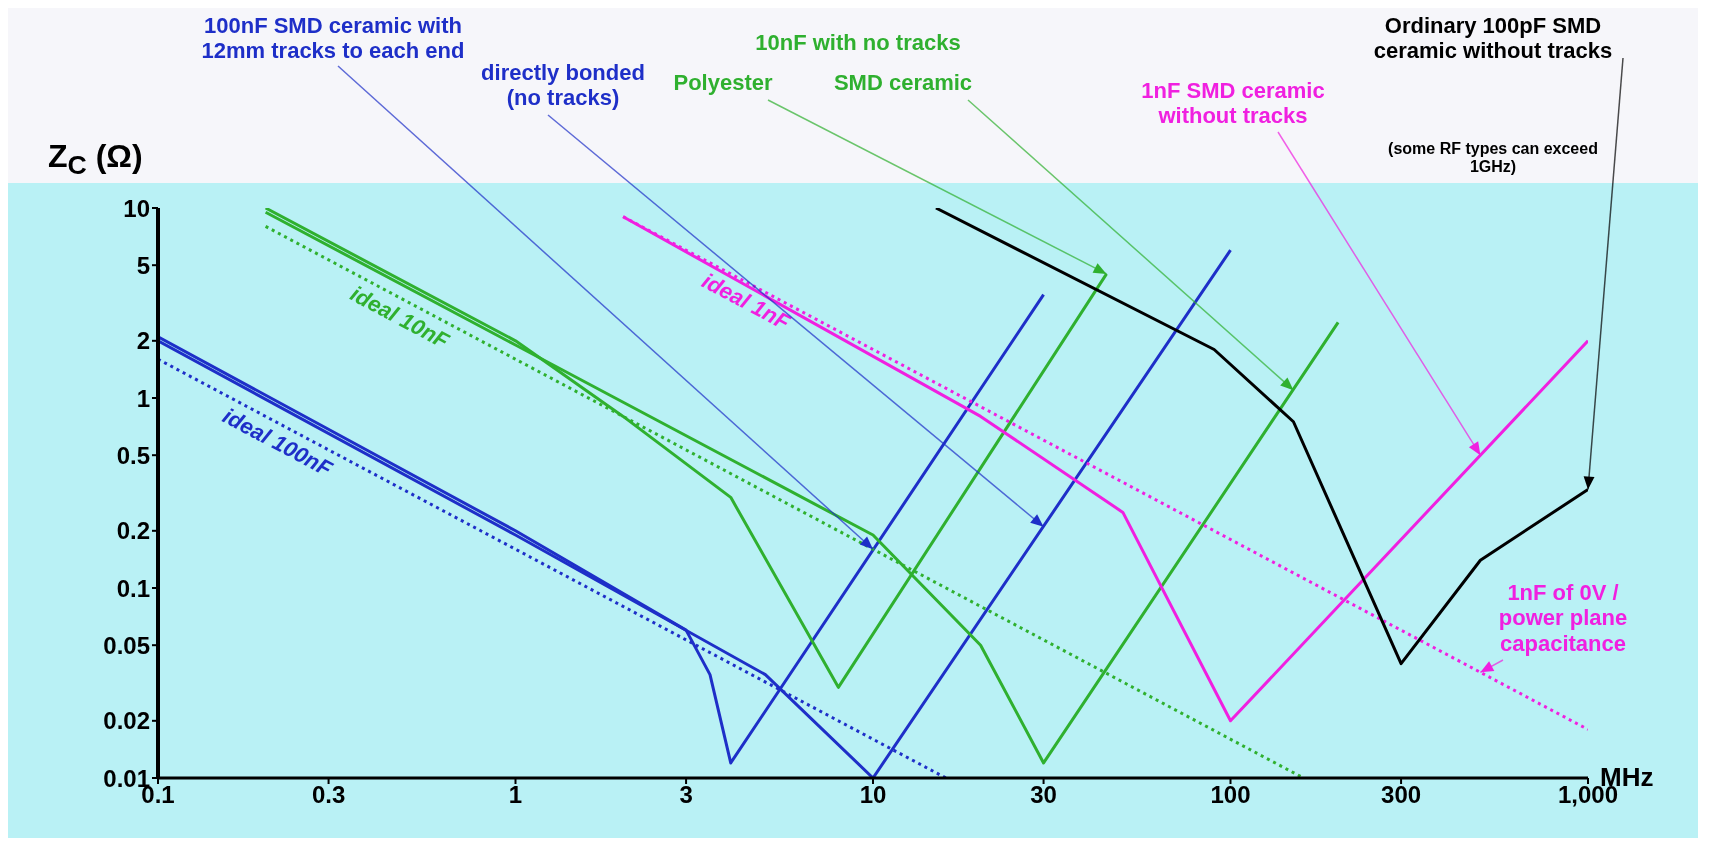  What do you see at coordinates (1230, 795) in the screenshot?
I see `x-tick-label: 100` at bounding box center [1230, 795].